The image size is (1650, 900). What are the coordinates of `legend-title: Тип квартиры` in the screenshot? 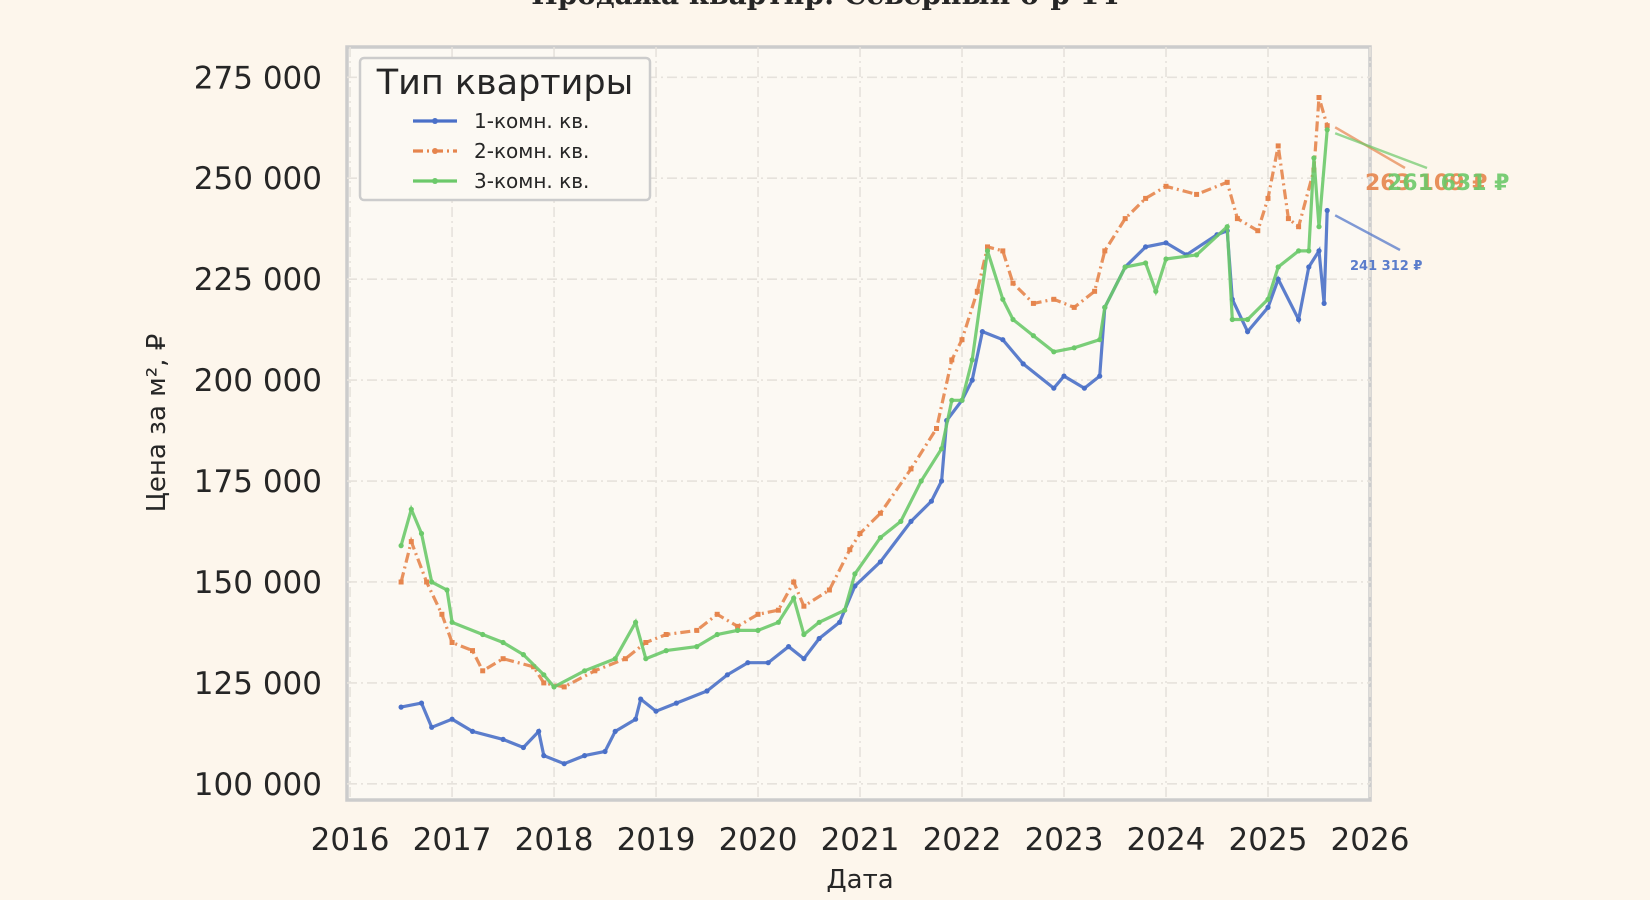 It's located at (505, 83).